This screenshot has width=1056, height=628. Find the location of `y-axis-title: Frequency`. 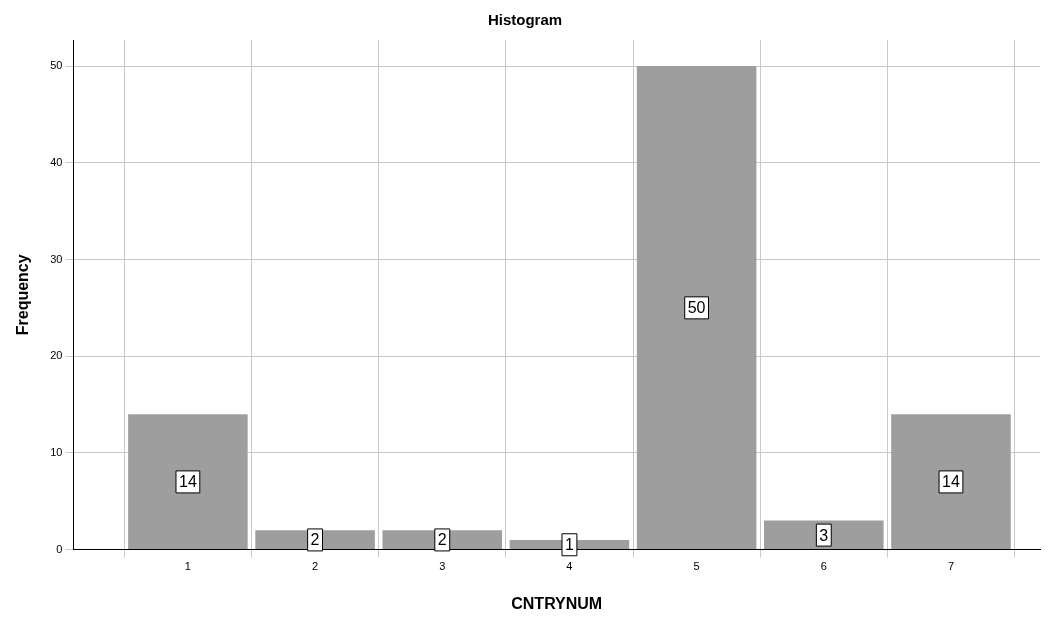

y-axis-title: Frequency is located at coordinates (23, 295).